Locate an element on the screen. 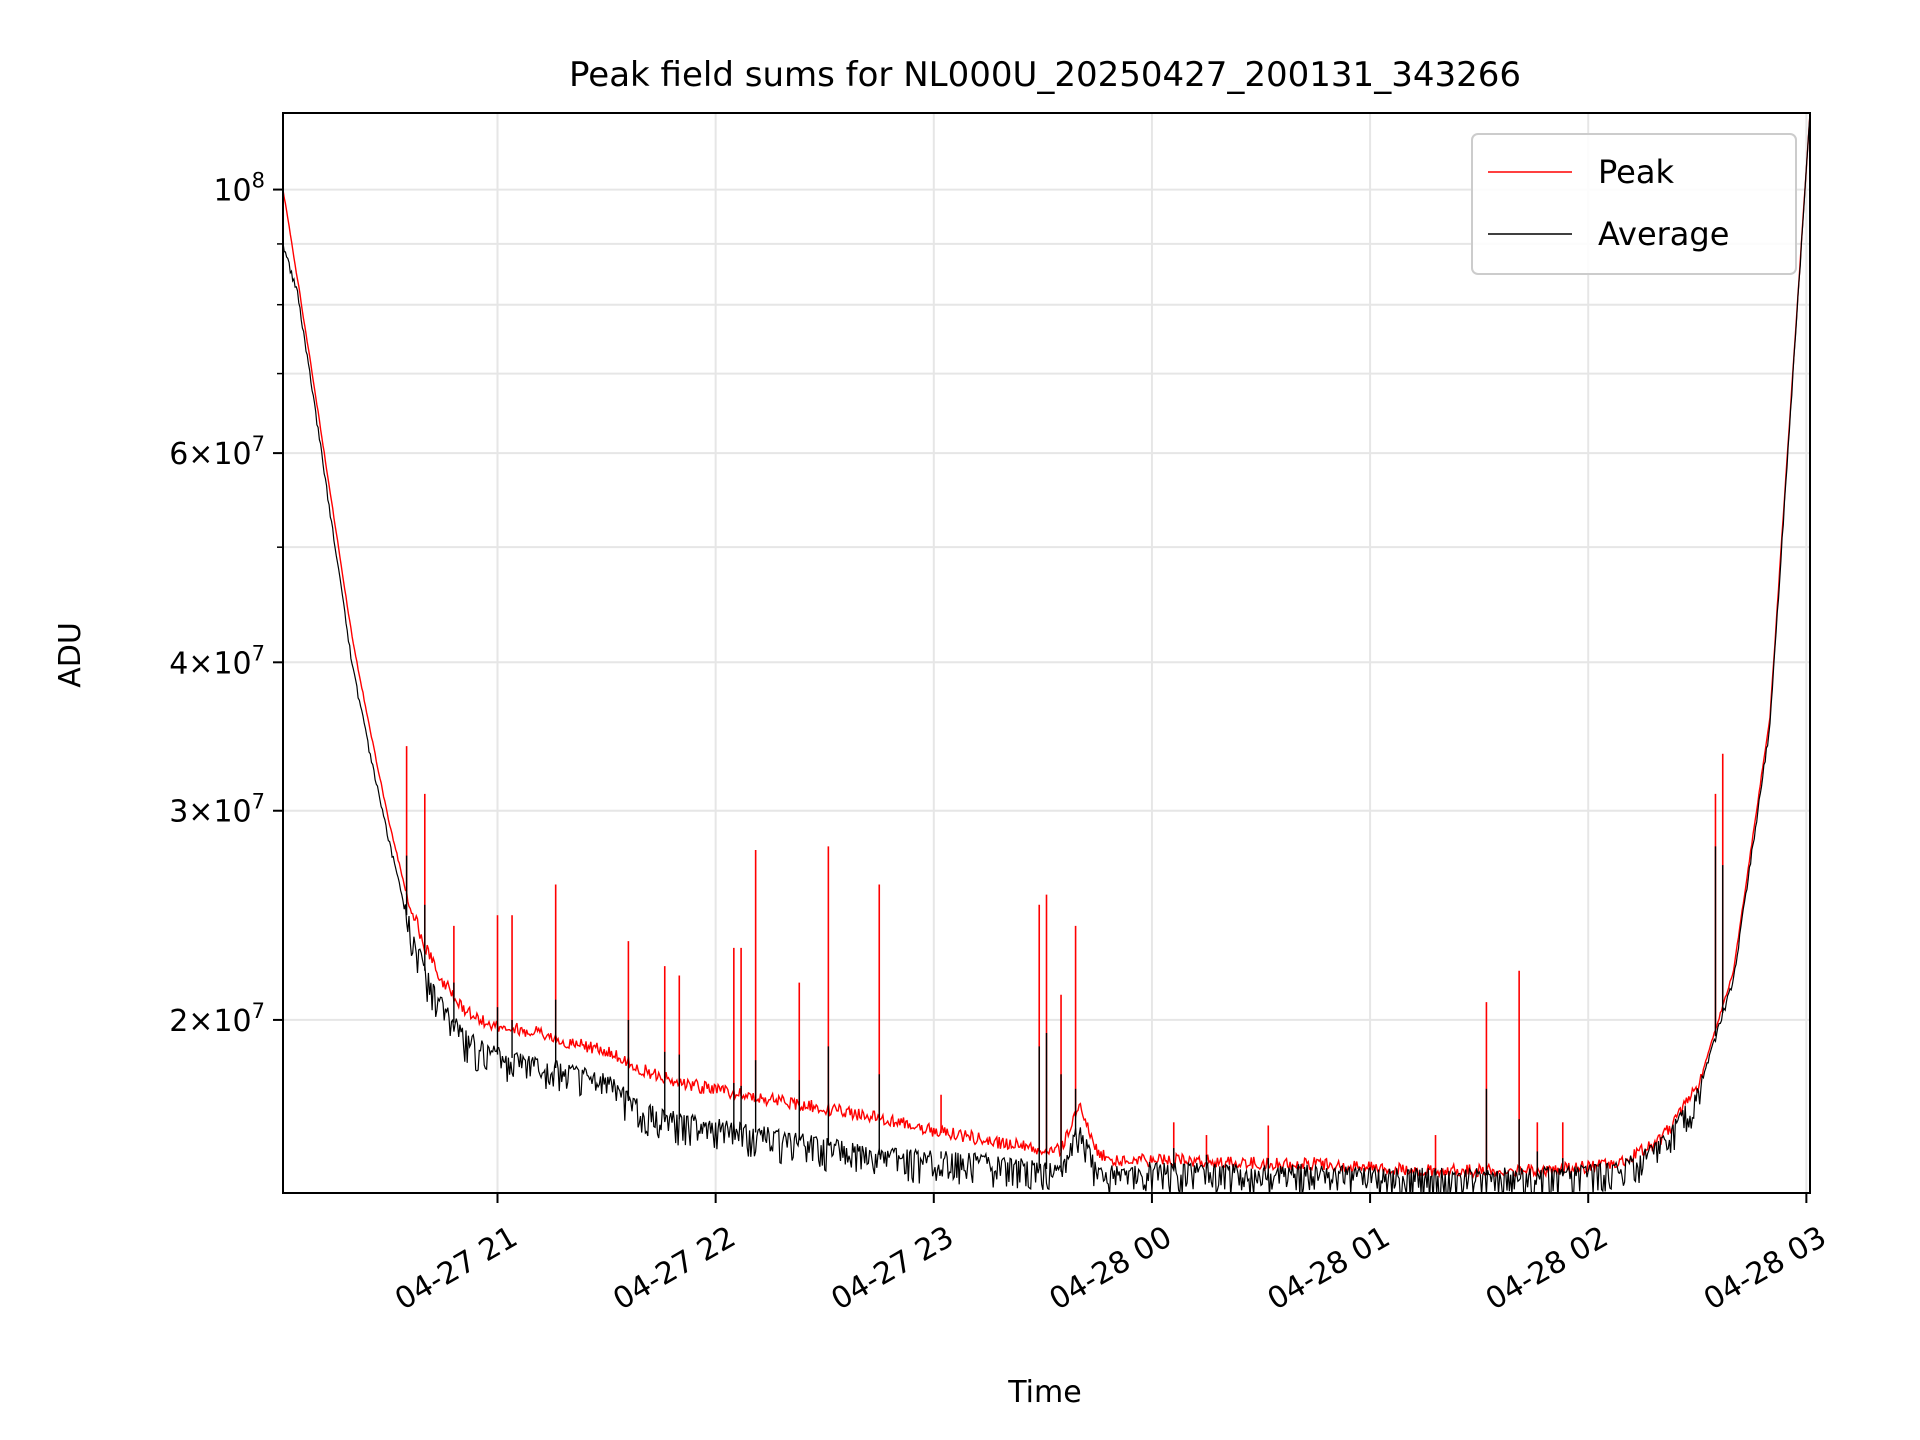 The width and height of the screenshot is (1920, 1440). y-axis-label: ADU is located at coordinates (70, 655).